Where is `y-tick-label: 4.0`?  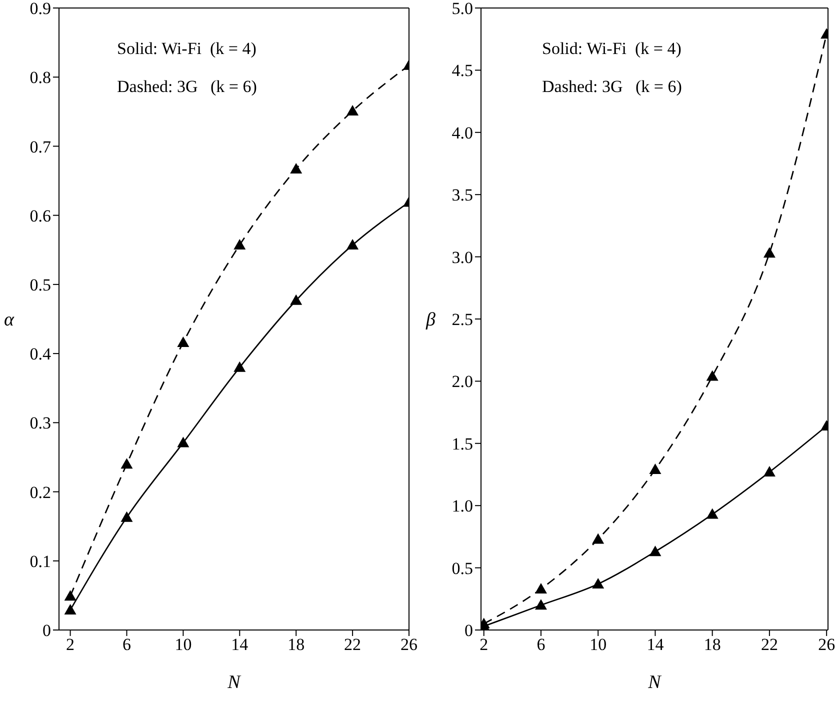
y-tick-label: 4.0 is located at coordinates (462, 132).